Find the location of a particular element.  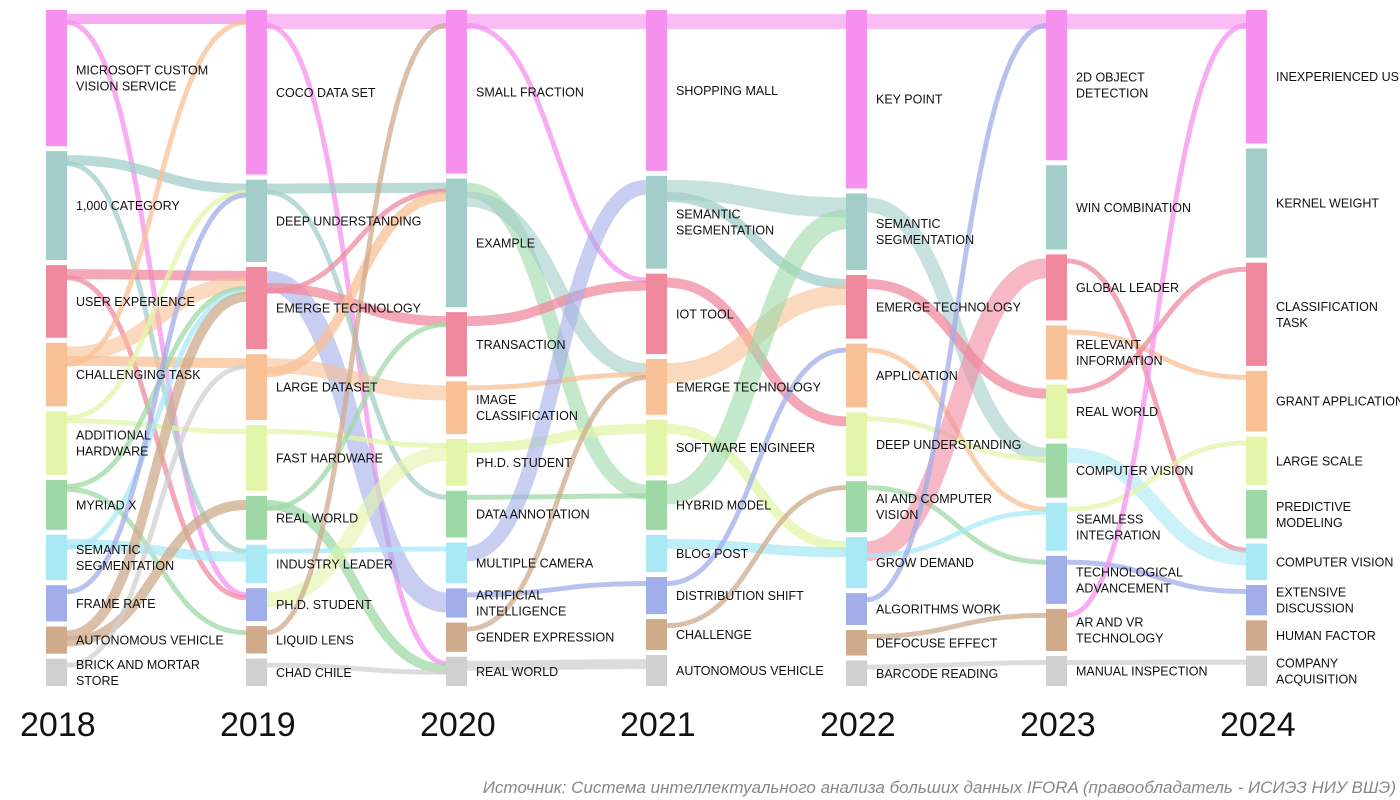

topic-node-label: COMPUTER VISION is located at coordinates (1134, 471).